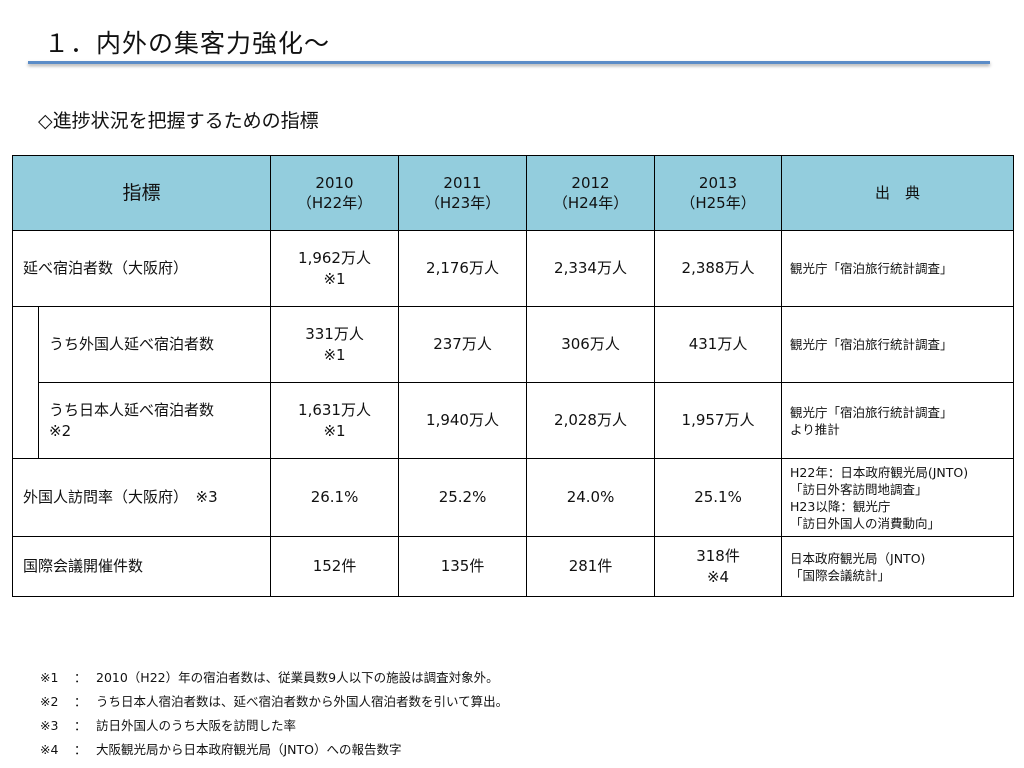 This screenshot has height=768, width=1024. I want to click on value-cell: 24.0%, so click(591, 497).